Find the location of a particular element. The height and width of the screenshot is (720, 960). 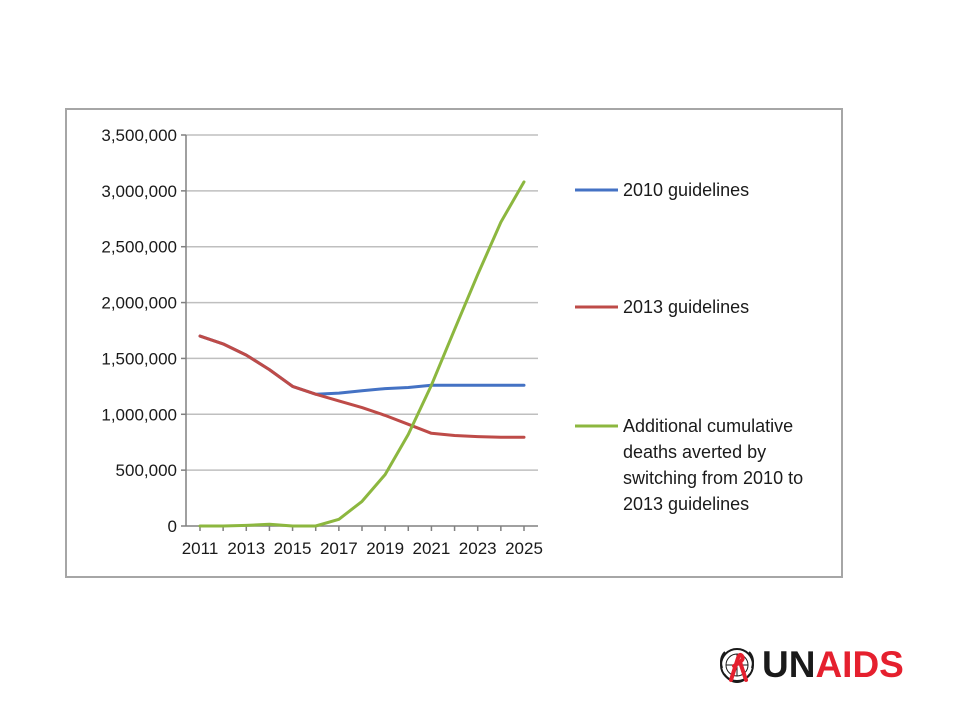

y-tick-label: 1,000,000 is located at coordinates (139, 414).